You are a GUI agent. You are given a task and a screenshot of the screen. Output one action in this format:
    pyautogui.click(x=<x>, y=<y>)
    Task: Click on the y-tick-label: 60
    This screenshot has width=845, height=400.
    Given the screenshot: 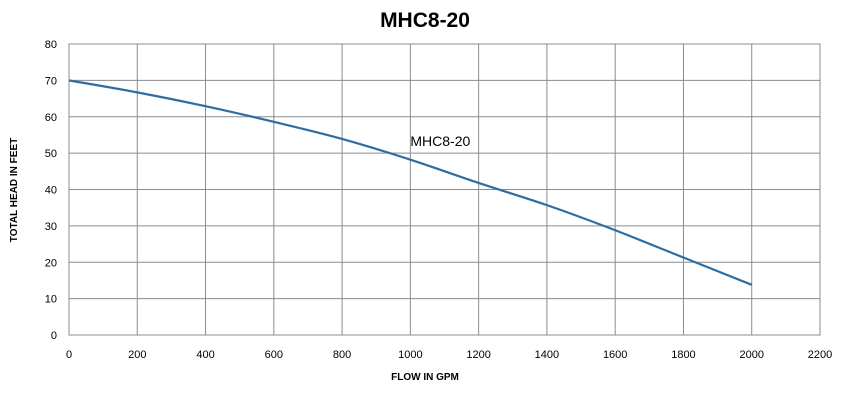 What is the action you would take?
    pyautogui.click(x=51, y=118)
    